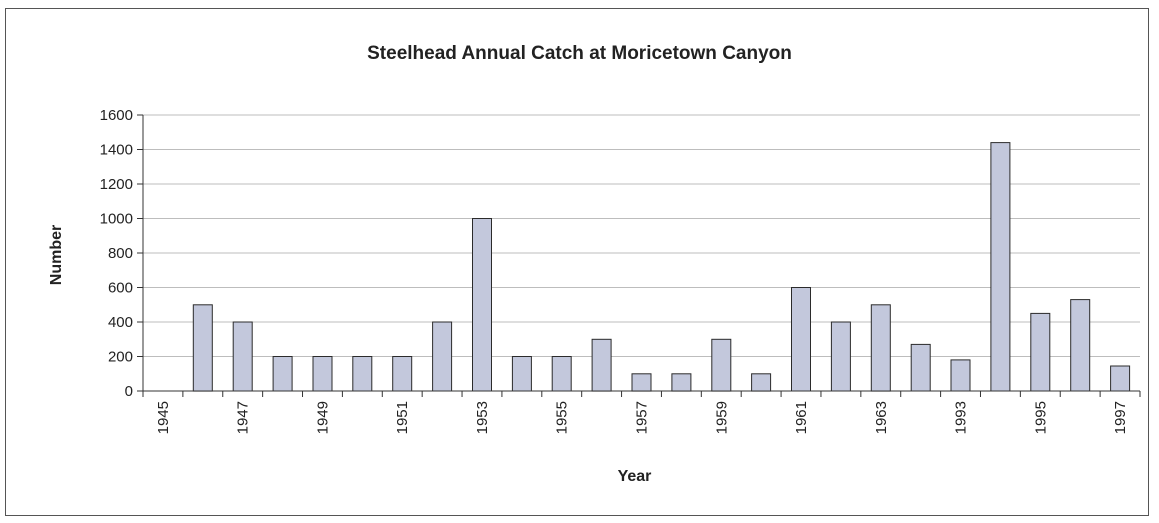  I want to click on x-tick-label: 1947, so click(243, 417).